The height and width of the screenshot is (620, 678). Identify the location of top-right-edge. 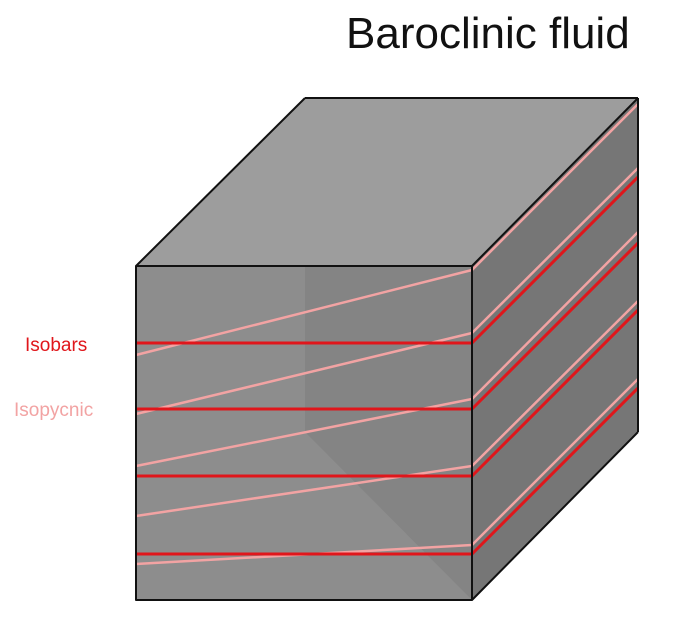
(555, 182).